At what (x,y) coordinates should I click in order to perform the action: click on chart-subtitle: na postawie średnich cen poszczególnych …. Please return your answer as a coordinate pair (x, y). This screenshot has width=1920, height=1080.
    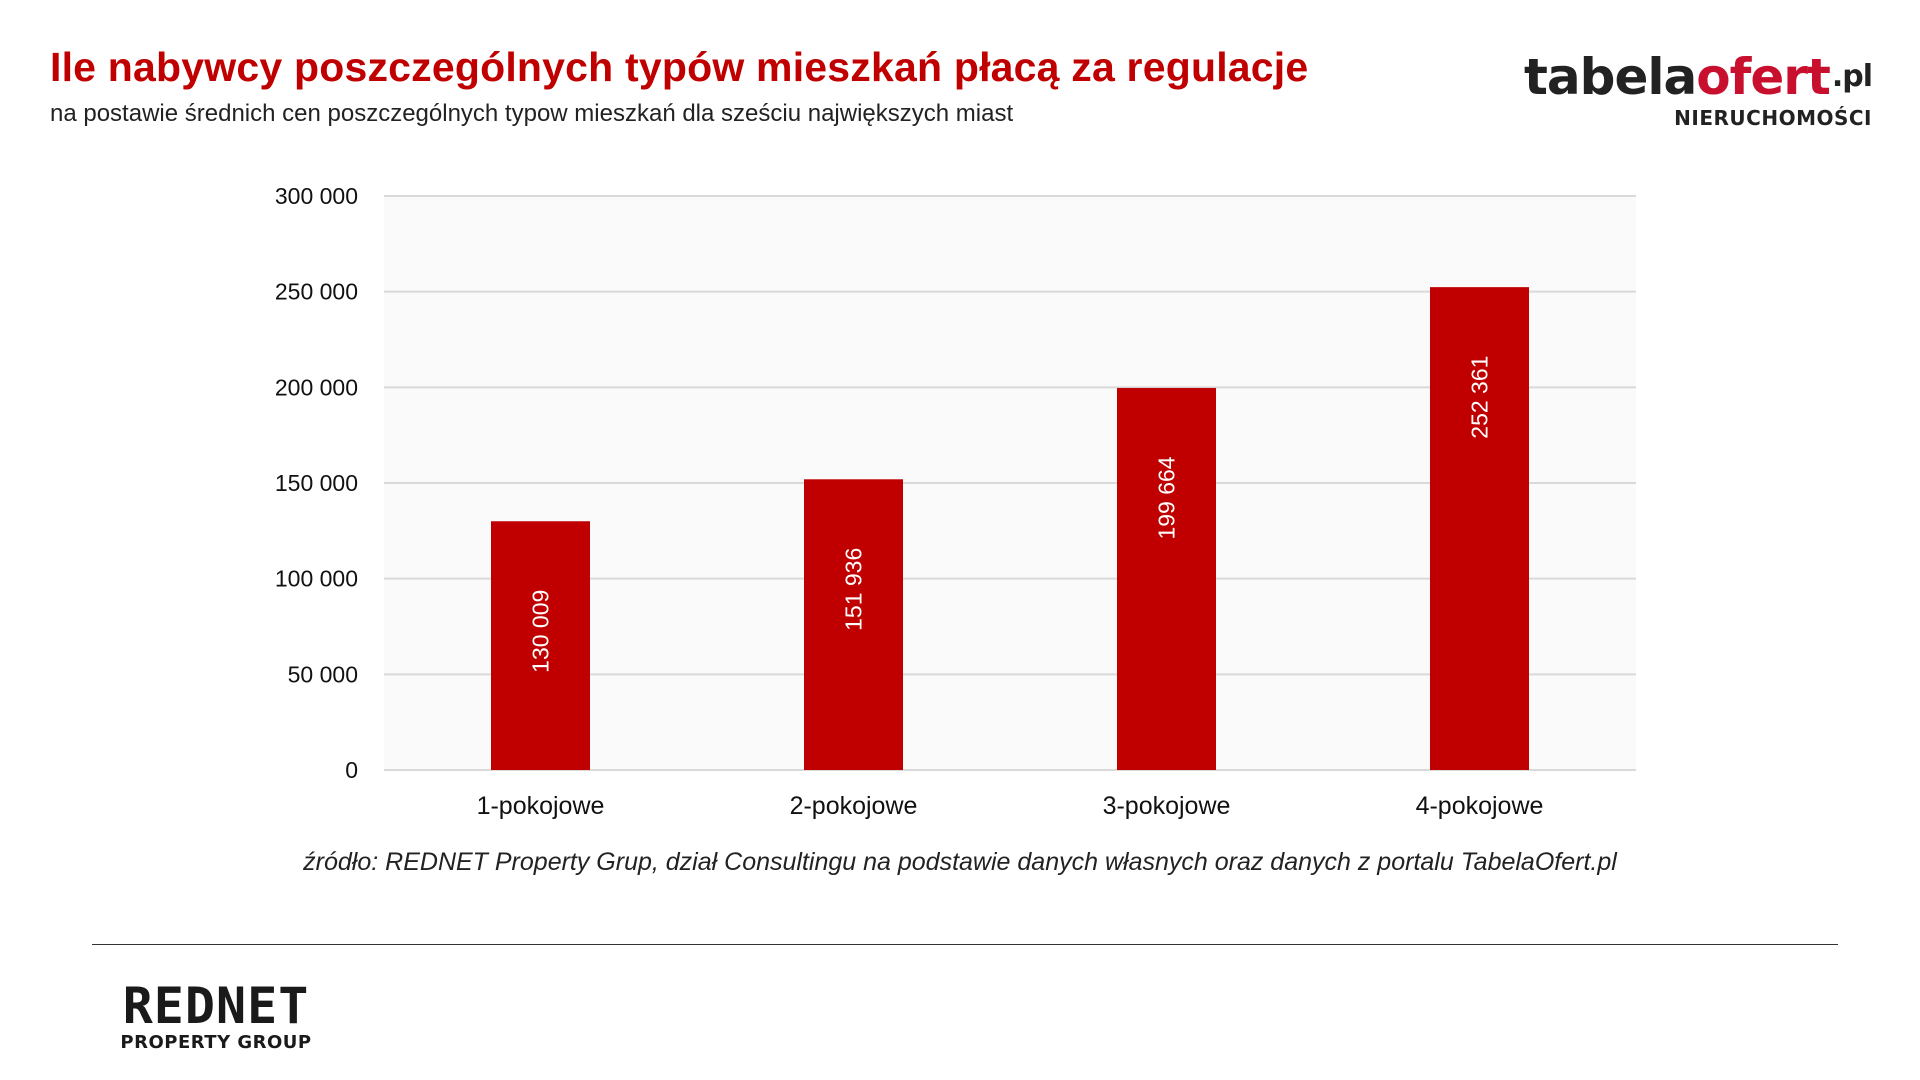
    Looking at the image, I should click on (532, 113).